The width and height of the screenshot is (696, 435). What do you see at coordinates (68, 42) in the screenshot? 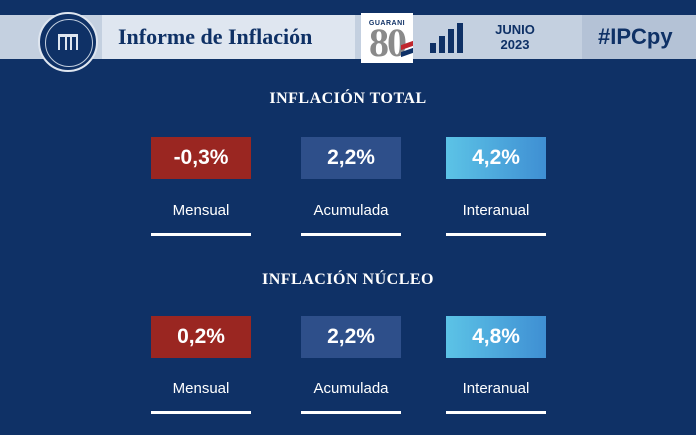
I see `central-bank-seal-icon` at bounding box center [68, 42].